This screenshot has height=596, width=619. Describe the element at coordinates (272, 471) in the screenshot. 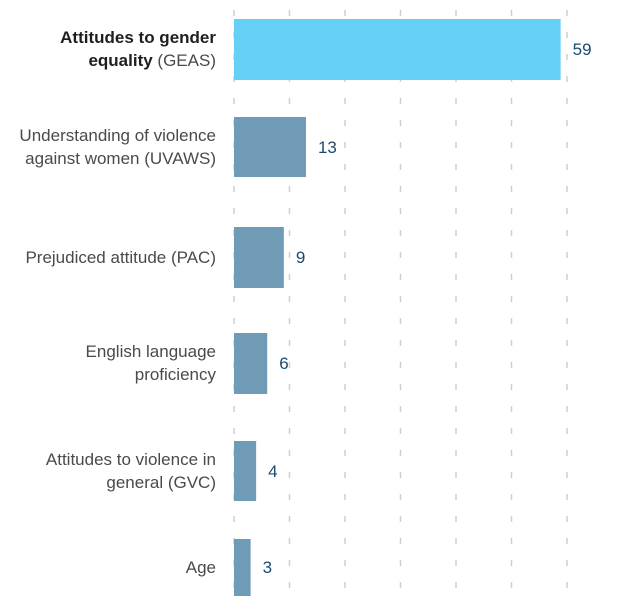

I see `value-label: 4` at that location.